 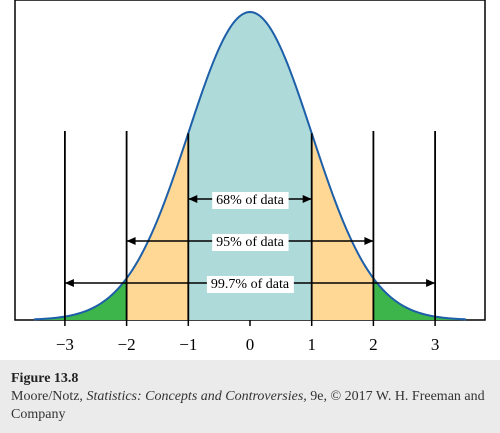 I want to click on interval-label: 68% of data, so click(x=250, y=200).